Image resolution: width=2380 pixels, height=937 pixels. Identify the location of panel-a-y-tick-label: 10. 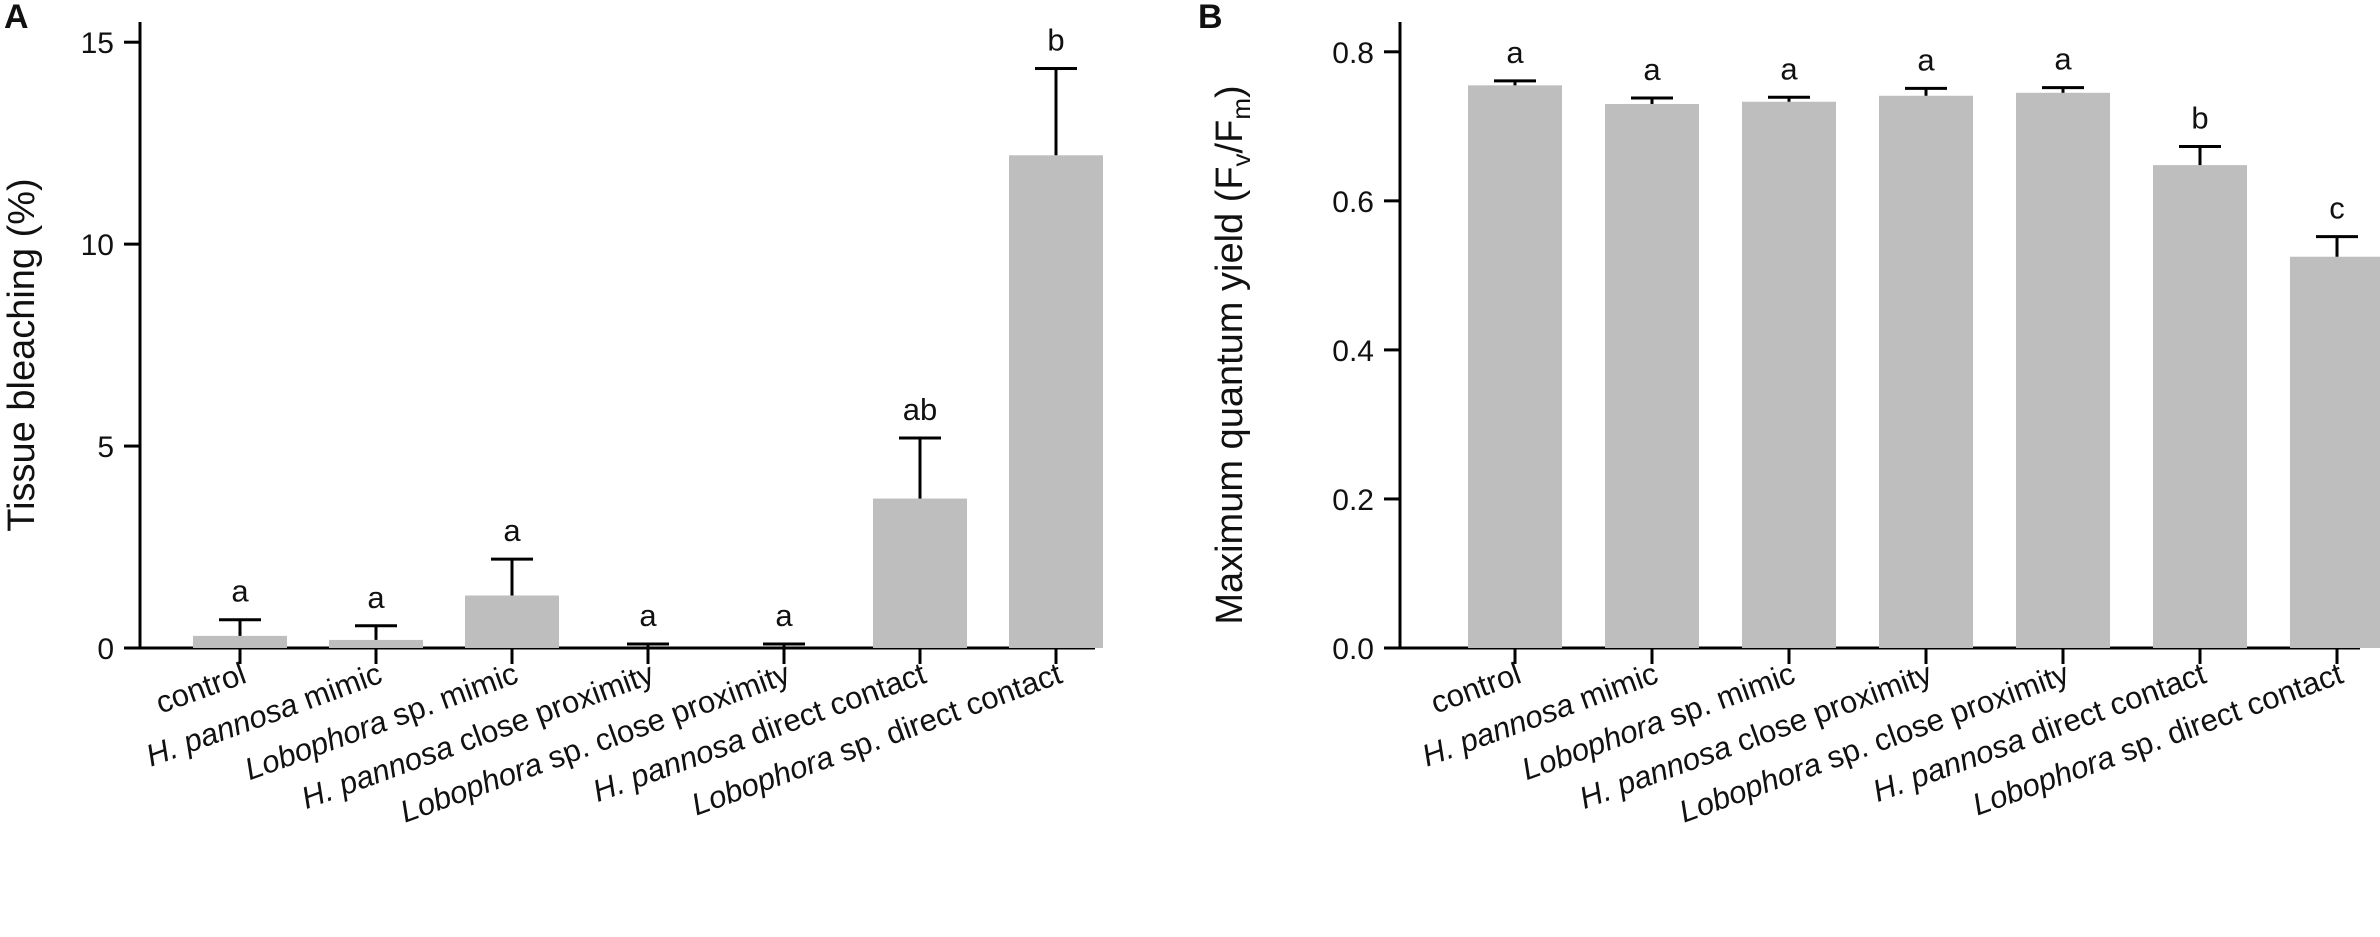
(97, 245).